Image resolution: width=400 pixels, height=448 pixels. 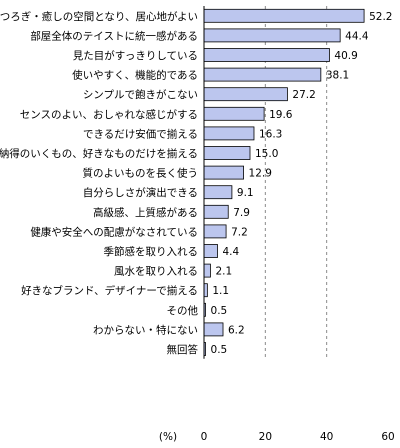 I want to click on x-tick-label: 40, so click(x=326, y=437).